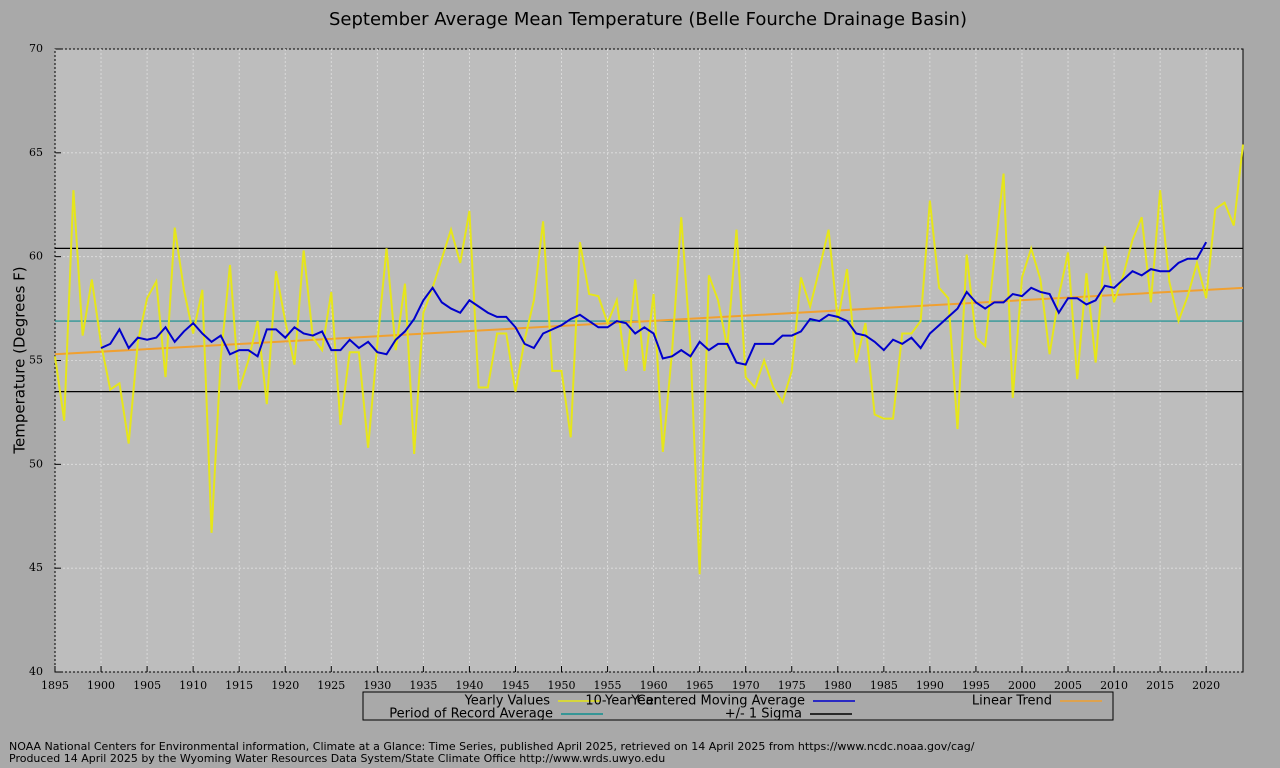 This screenshot has height=768, width=1280. Describe the element at coordinates (147, 685) in the screenshot. I see `x-tick-label: 1905` at that location.